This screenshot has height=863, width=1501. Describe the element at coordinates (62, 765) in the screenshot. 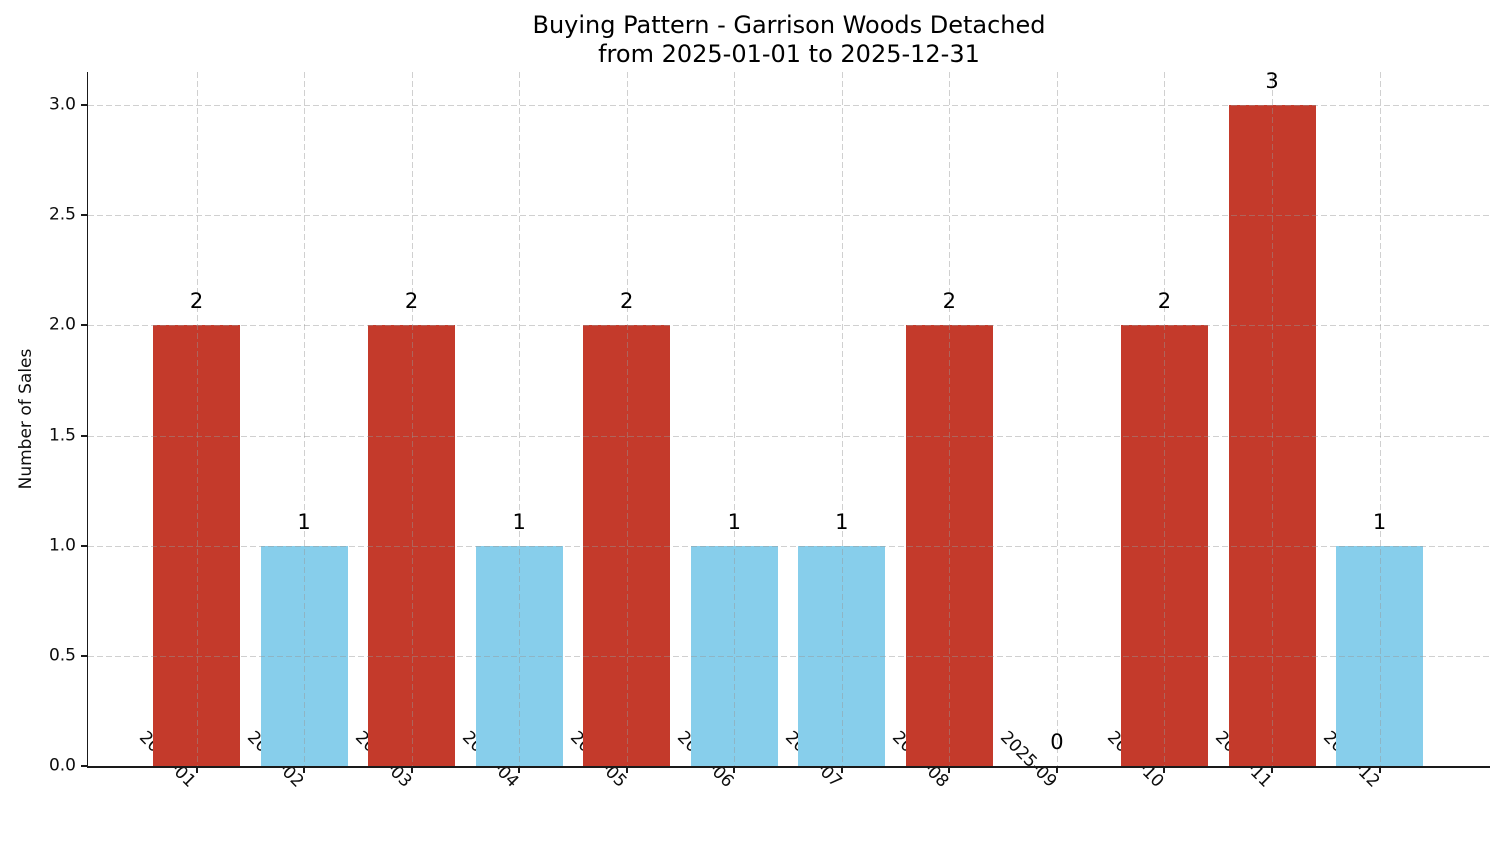

I see `y-tick-label: 0.0` at that location.